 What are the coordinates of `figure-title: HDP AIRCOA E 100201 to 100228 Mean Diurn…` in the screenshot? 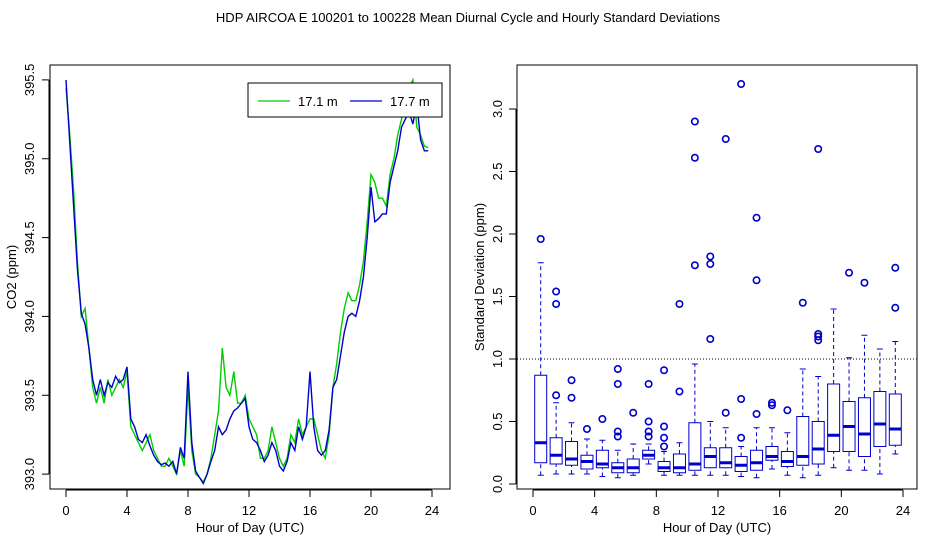 It's located at (468, 17).